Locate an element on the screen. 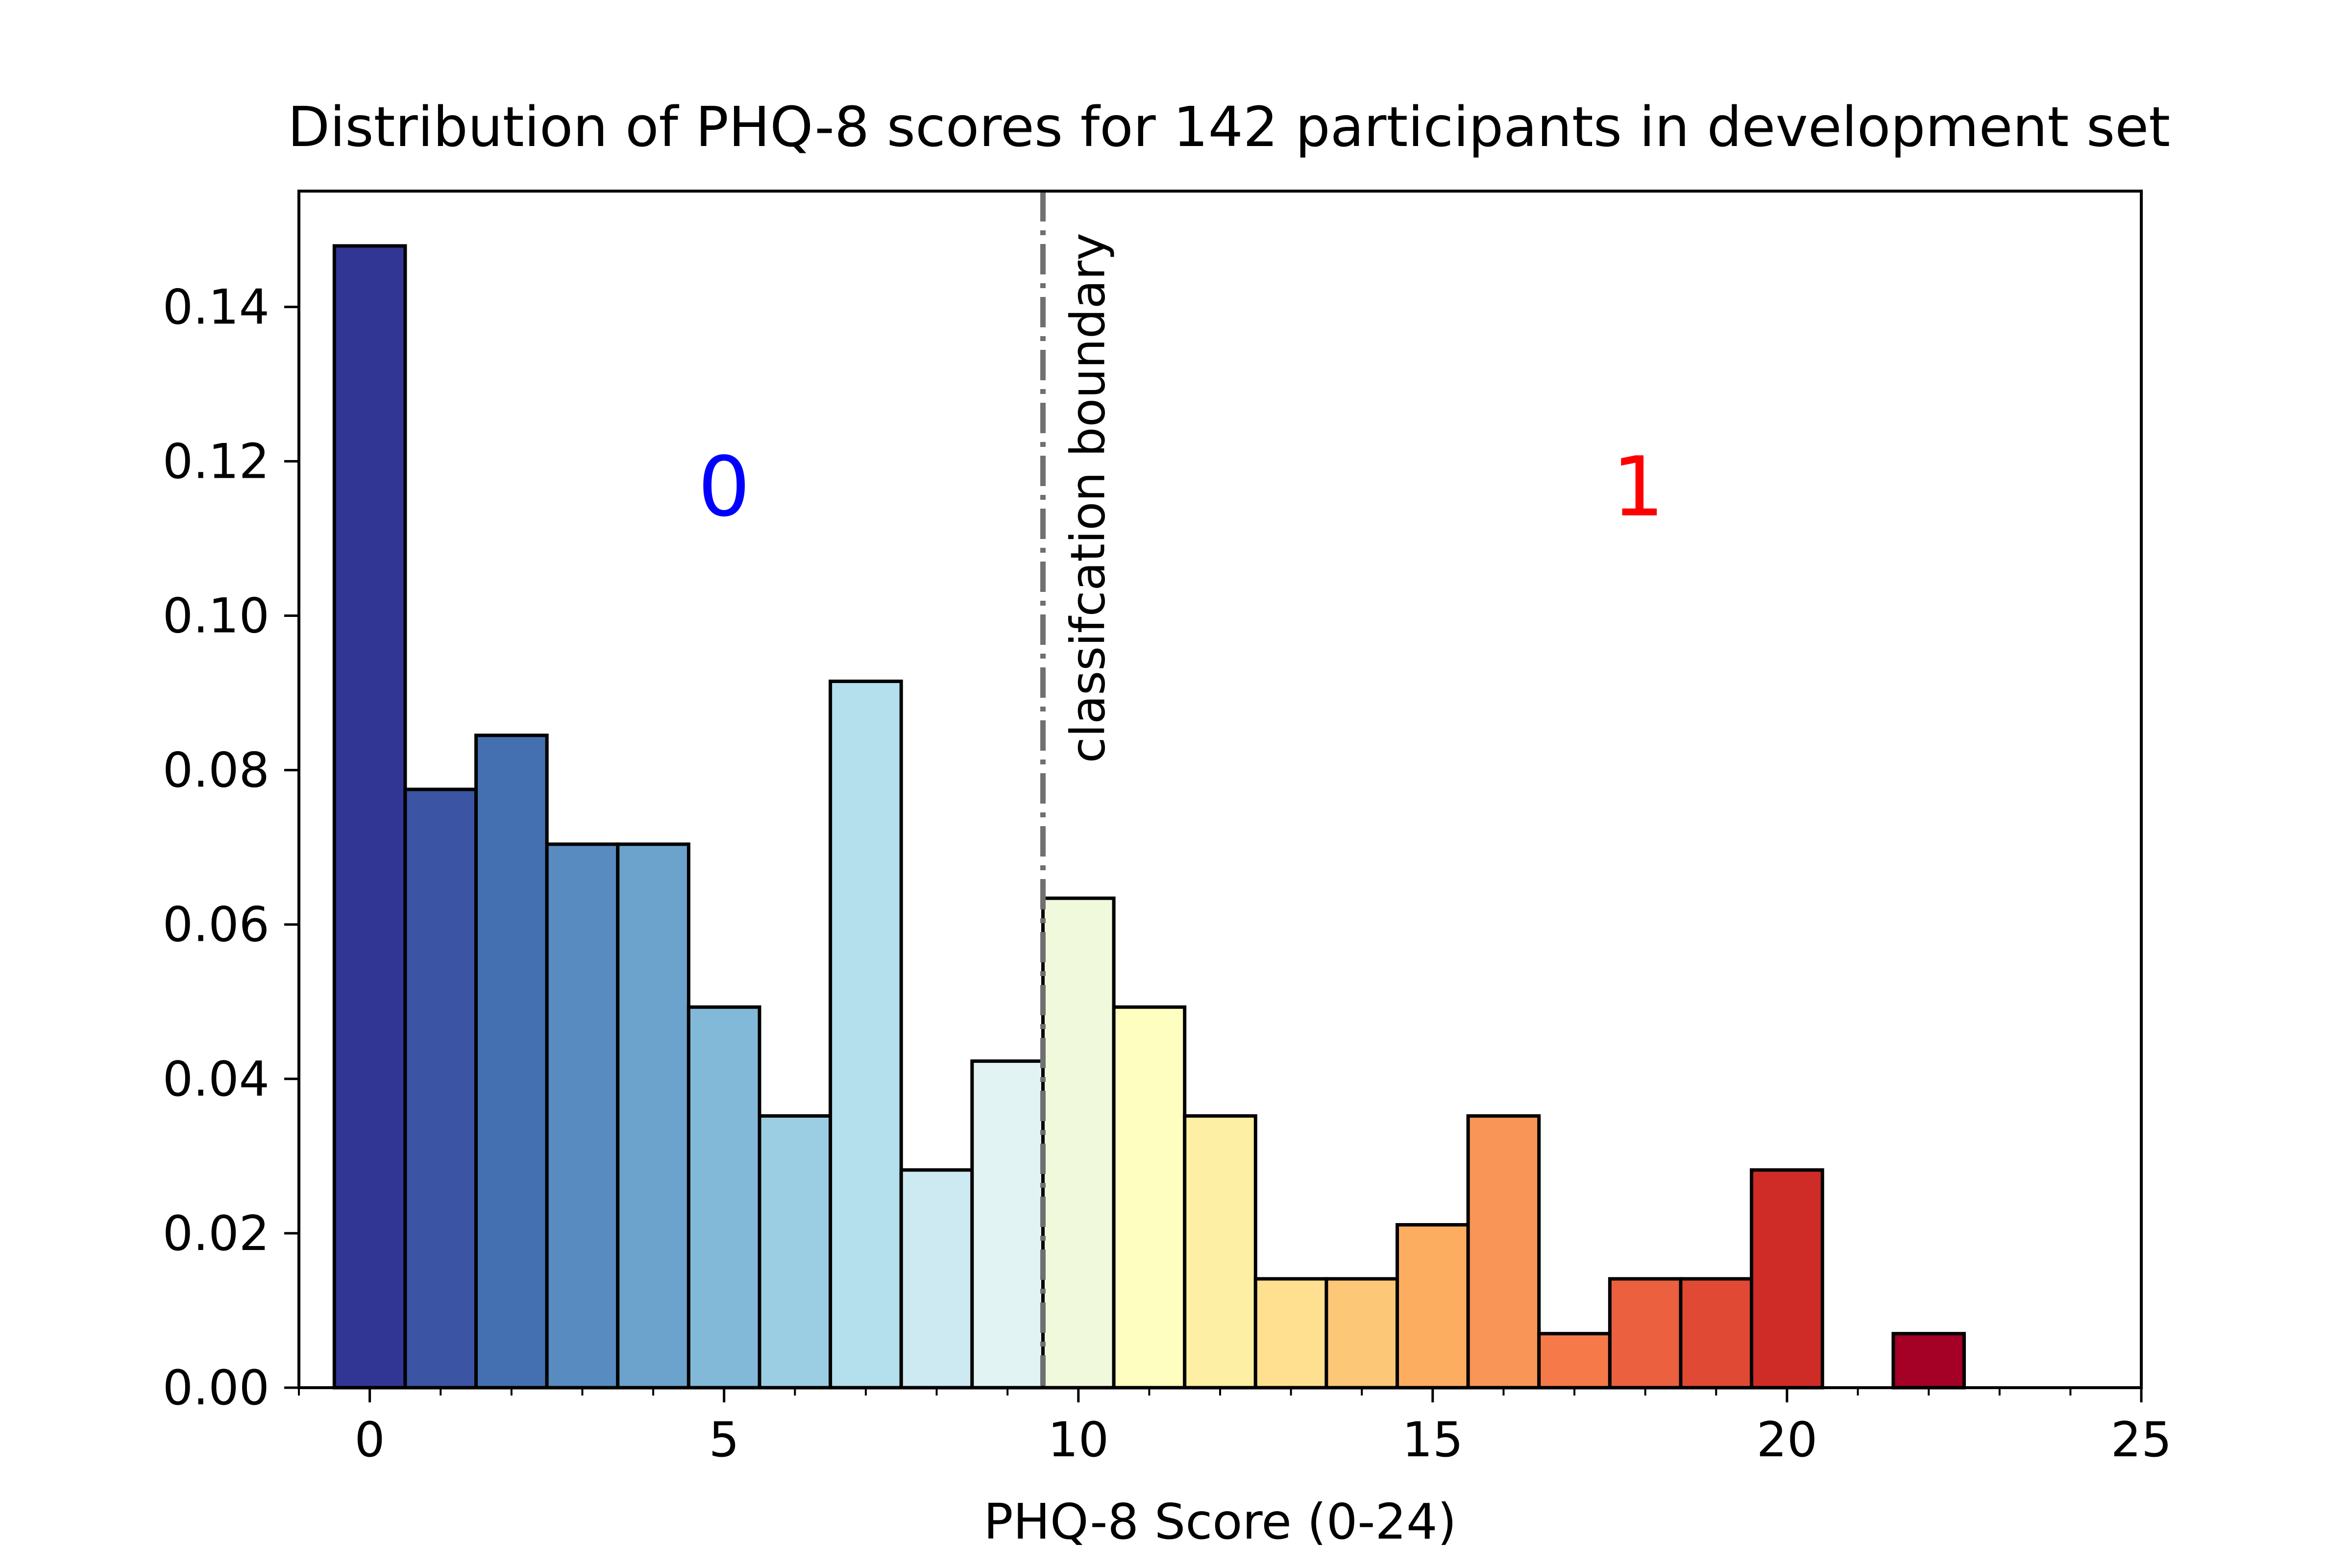 The width and height of the screenshot is (2352, 1568). y-tick-label: 0.08 is located at coordinates (217, 771).